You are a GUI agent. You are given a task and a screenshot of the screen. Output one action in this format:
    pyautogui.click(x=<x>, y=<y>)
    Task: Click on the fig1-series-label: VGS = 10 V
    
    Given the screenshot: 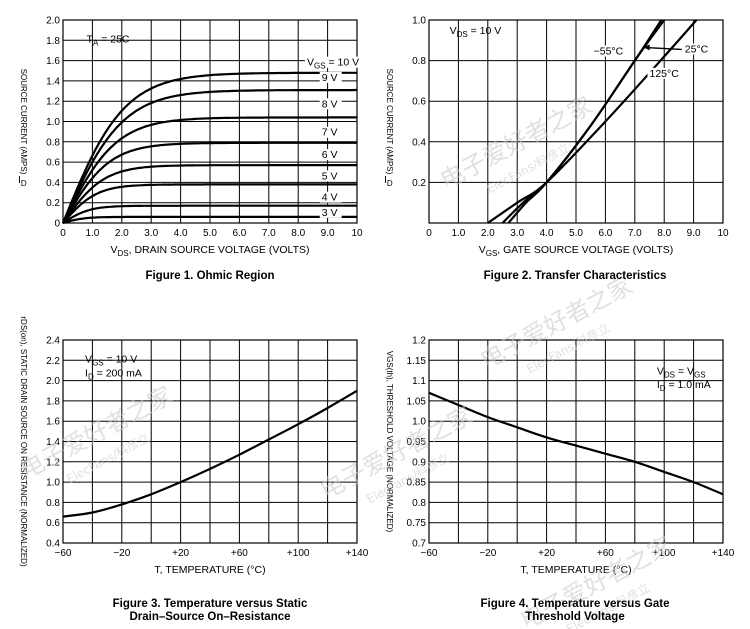 What is the action you would take?
    pyautogui.click(x=333, y=64)
    